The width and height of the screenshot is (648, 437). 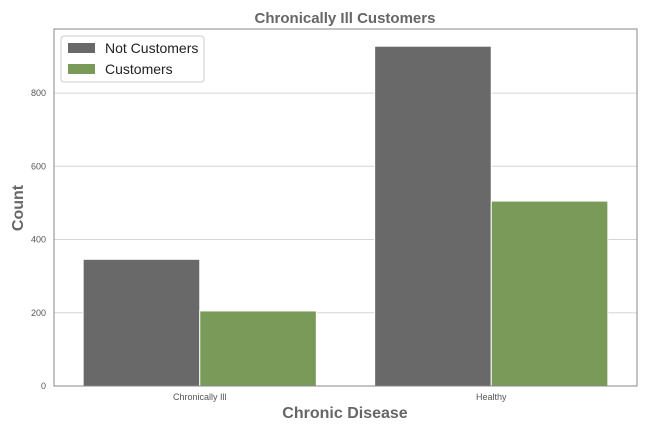 What do you see at coordinates (18, 207) in the screenshot?
I see `y-axis-label: Count` at bounding box center [18, 207].